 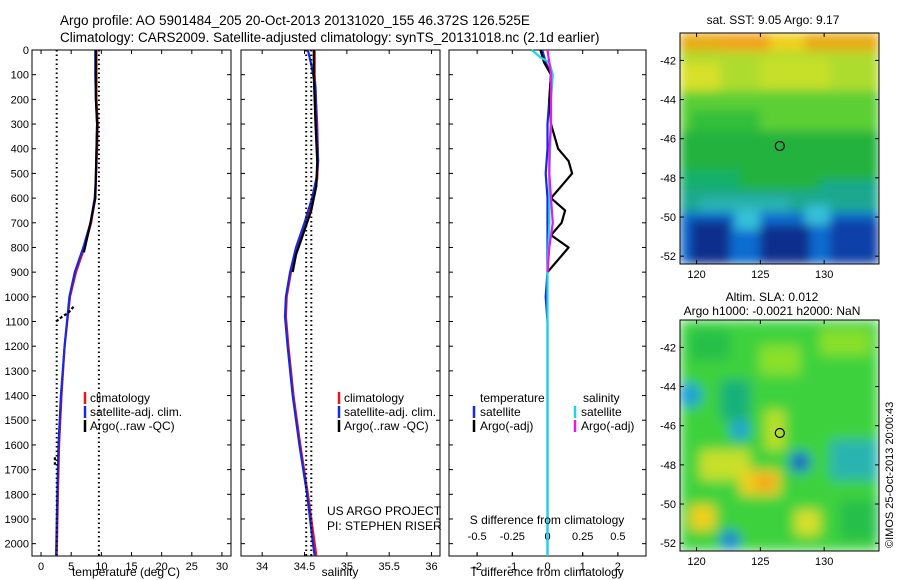 What do you see at coordinates (17, 520) in the screenshot?
I see `y-tick-label: 1900` at bounding box center [17, 520].